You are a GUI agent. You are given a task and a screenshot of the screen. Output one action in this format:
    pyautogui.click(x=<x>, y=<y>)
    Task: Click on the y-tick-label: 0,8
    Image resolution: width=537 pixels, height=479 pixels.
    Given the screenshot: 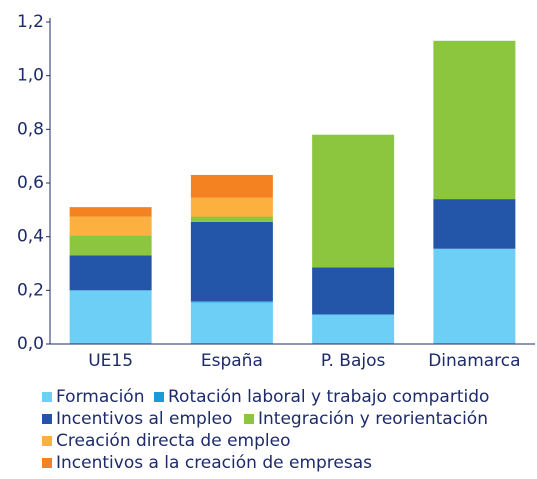 What is the action you would take?
    pyautogui.click(x=30, y=129)
    